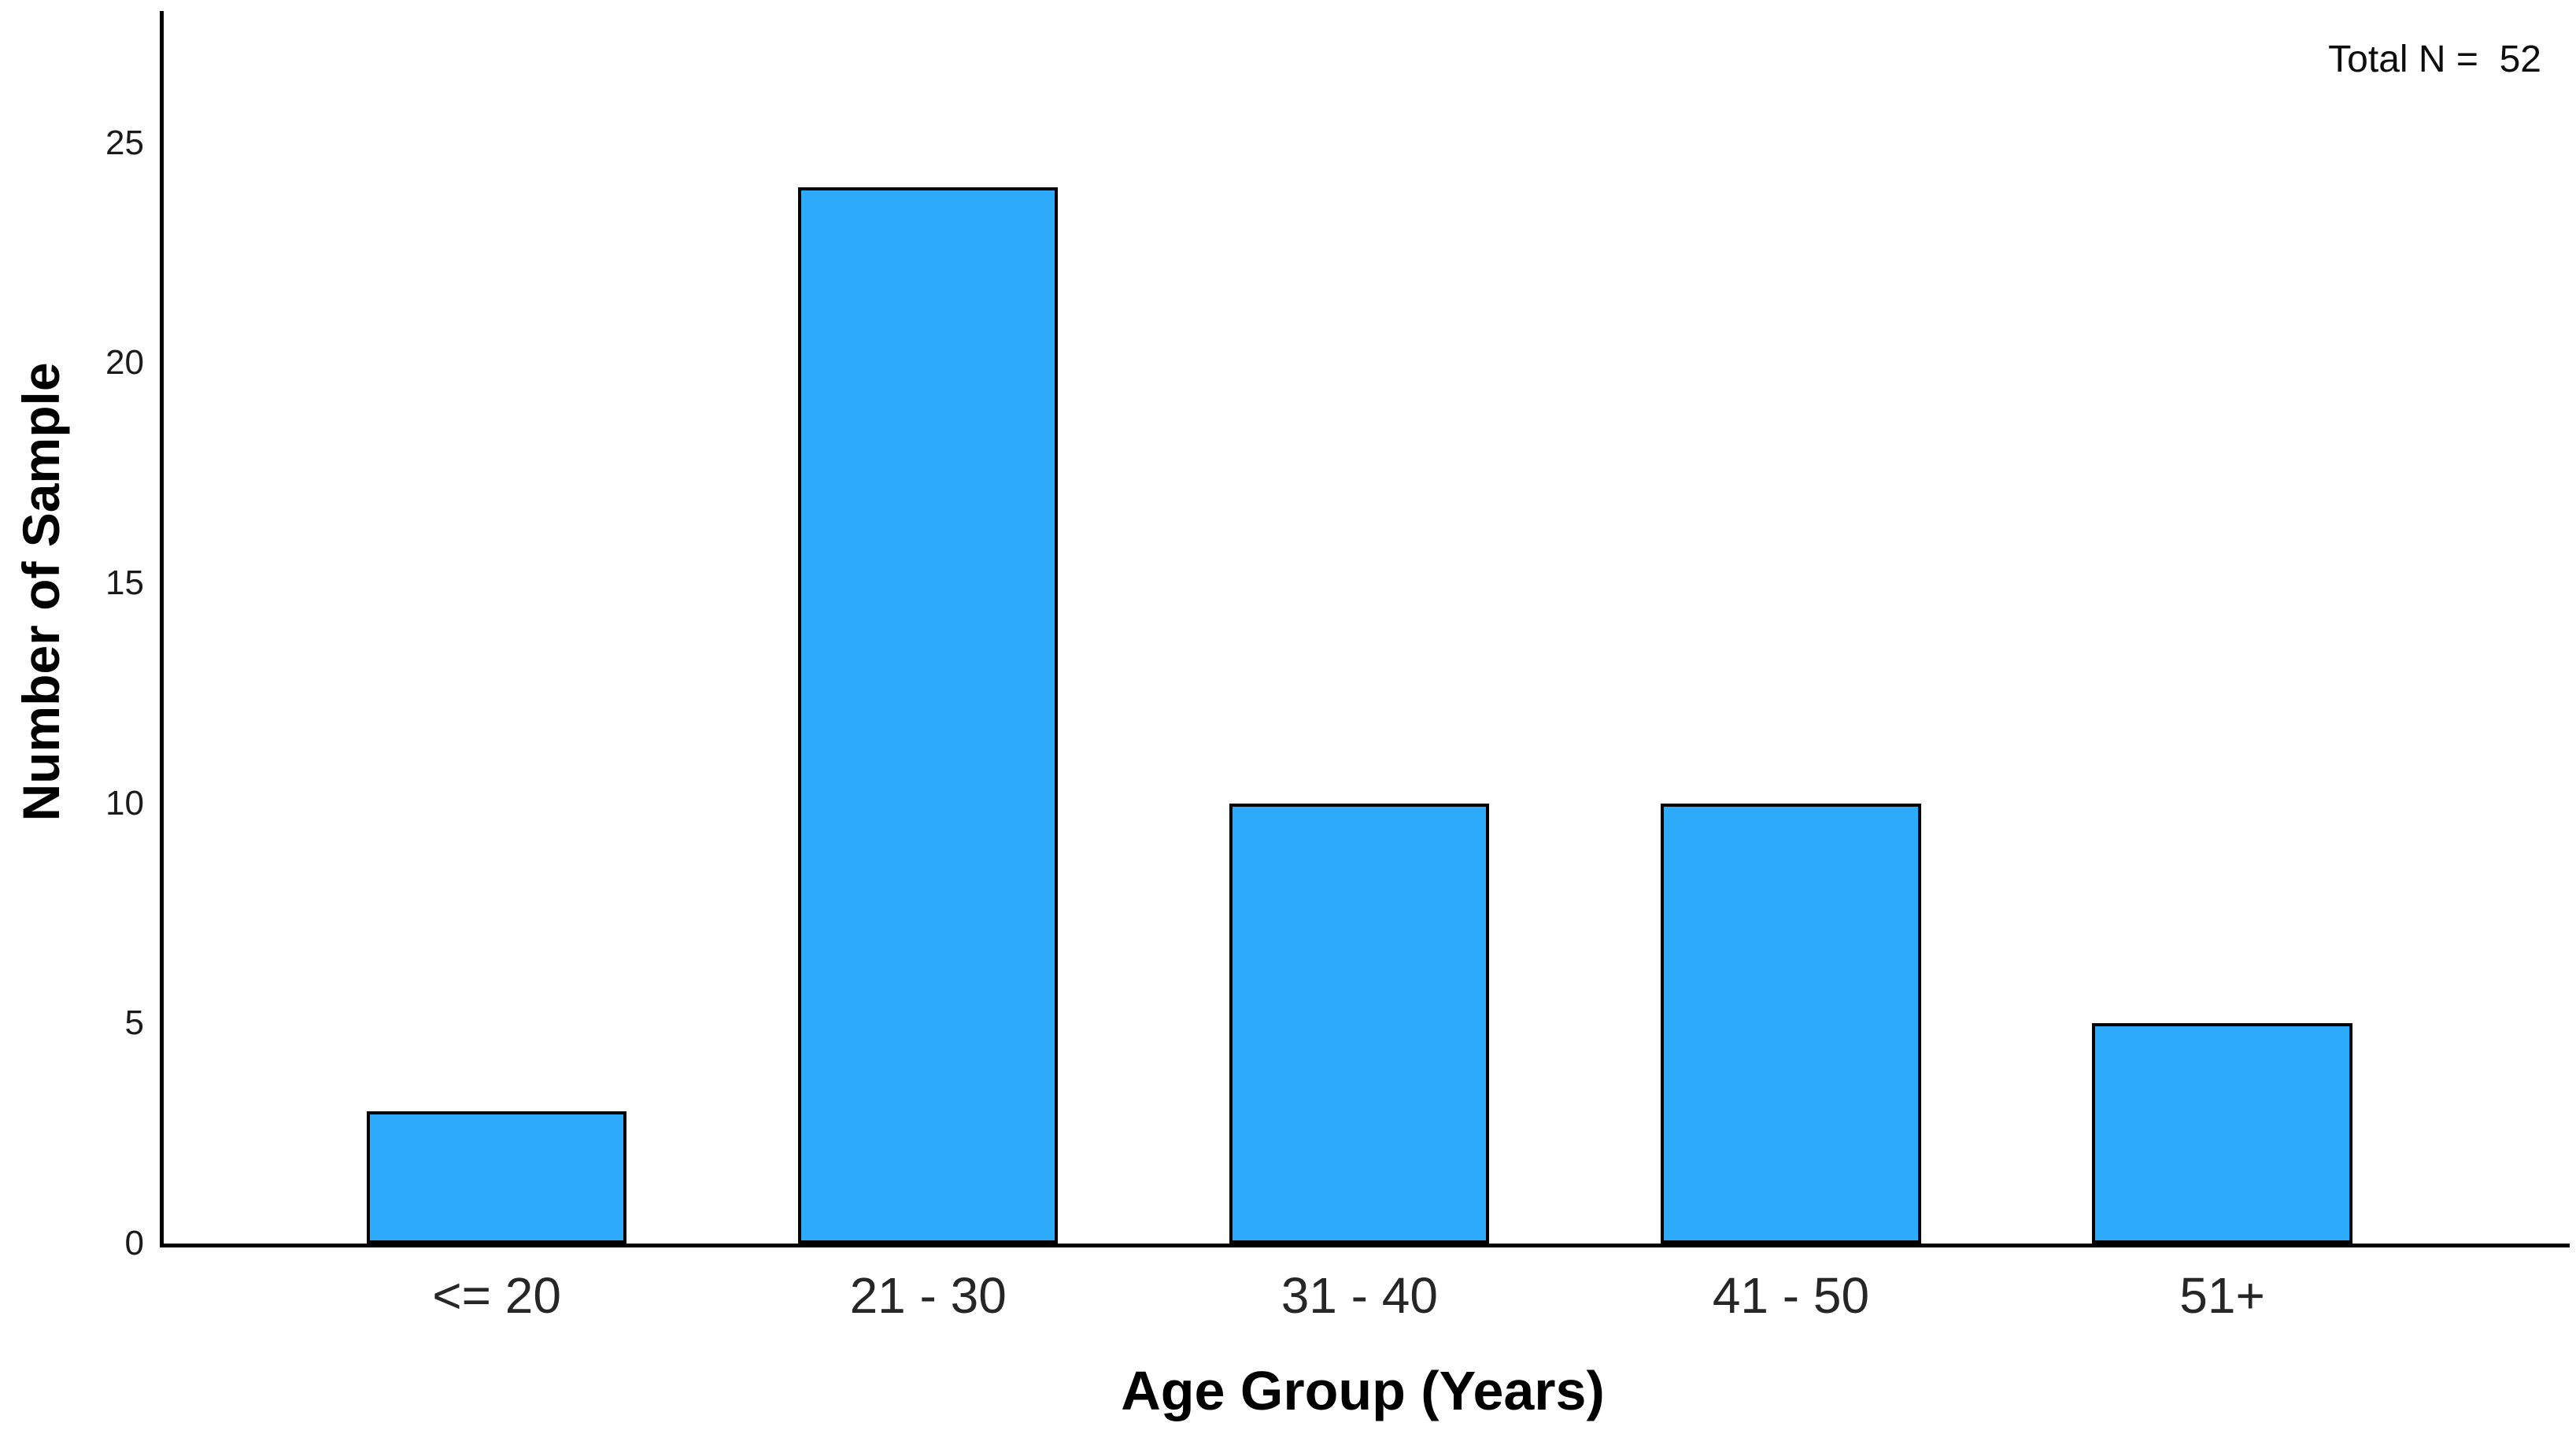 The image size is (2576, 1434). What do you see at coordinates (1363, 1390) in the screenshot?
I see `x-axis-title: Age Group (Years)` at bounding box center [1363, 1390].